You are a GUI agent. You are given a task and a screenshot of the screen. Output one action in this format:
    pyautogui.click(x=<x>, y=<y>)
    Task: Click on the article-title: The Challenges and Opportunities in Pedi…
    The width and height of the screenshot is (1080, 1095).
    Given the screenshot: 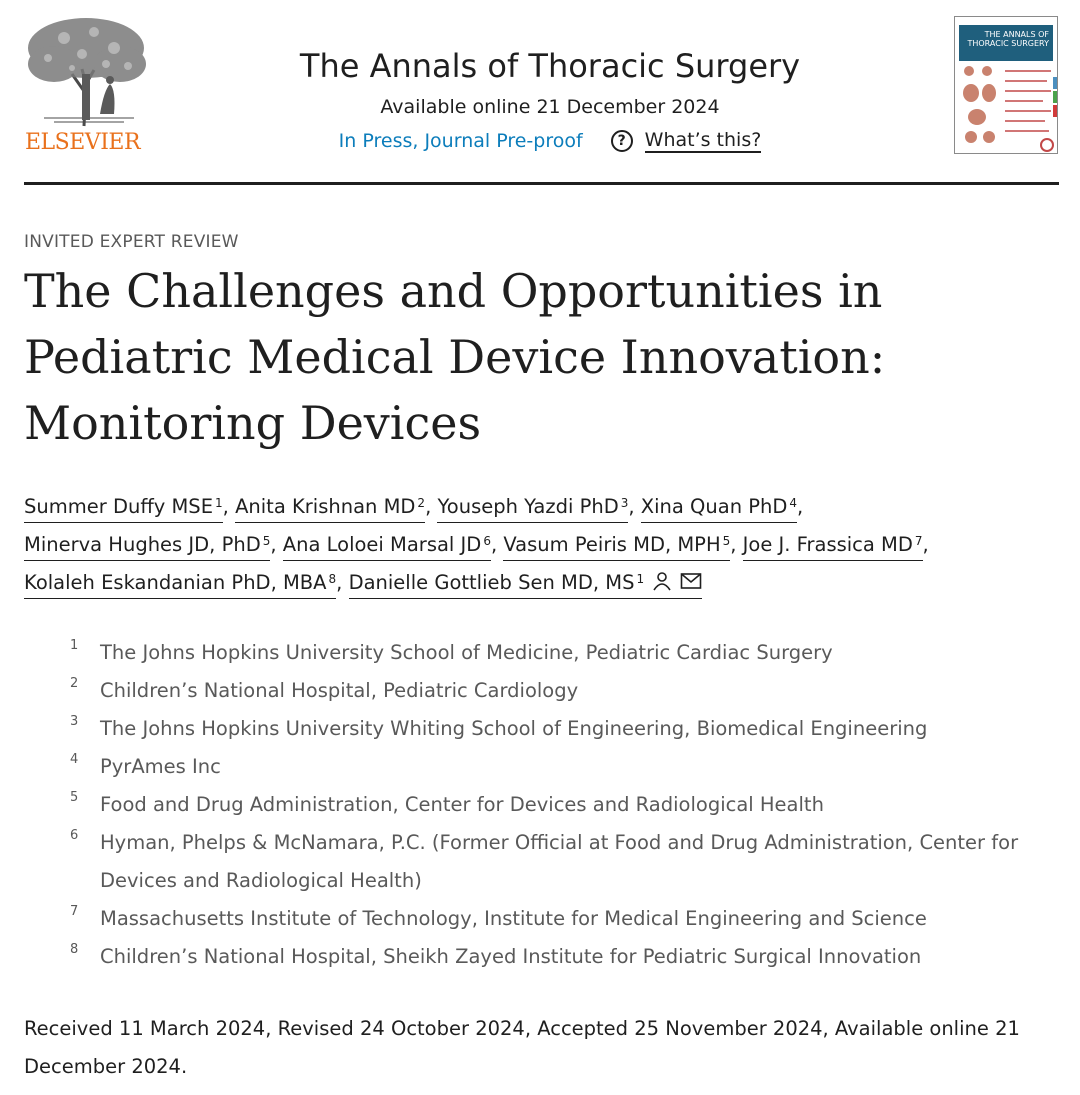 What is the action you would take?
    pyautogui.click(x=455, y=357)
    